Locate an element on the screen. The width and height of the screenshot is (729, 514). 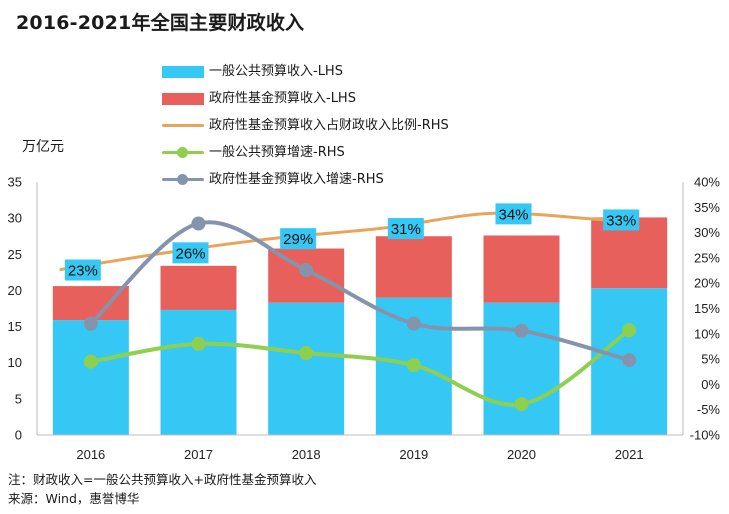
left-axis-tick-label: 20 is located at coordinates (15, 290).